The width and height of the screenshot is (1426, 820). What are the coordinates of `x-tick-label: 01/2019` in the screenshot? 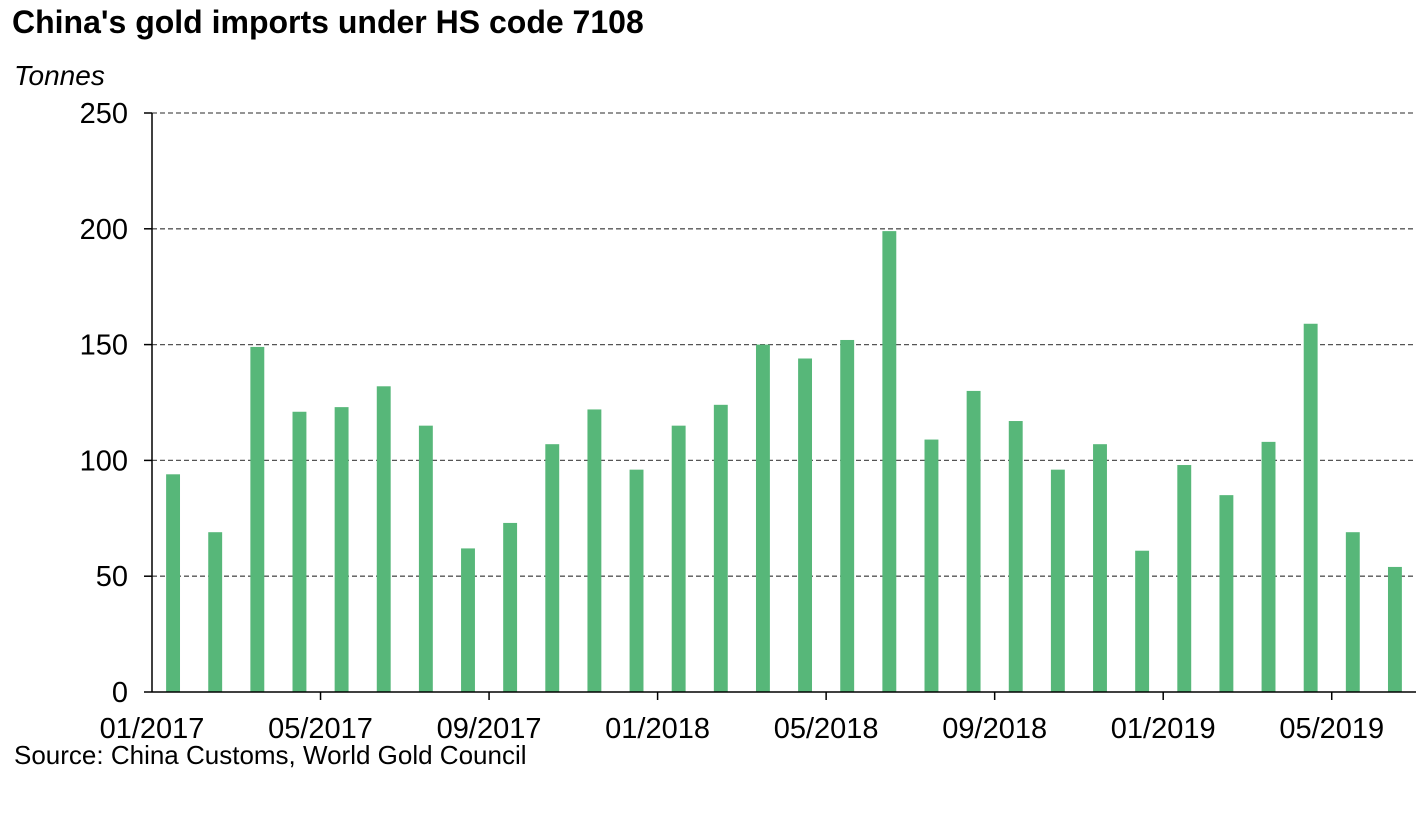 It's located at (1163, 729).